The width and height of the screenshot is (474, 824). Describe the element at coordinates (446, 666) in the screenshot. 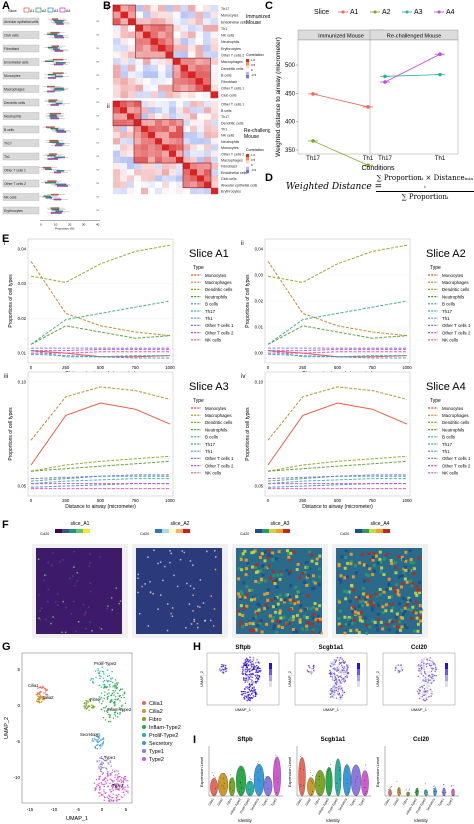

I see `feature-colorbar` at that location.